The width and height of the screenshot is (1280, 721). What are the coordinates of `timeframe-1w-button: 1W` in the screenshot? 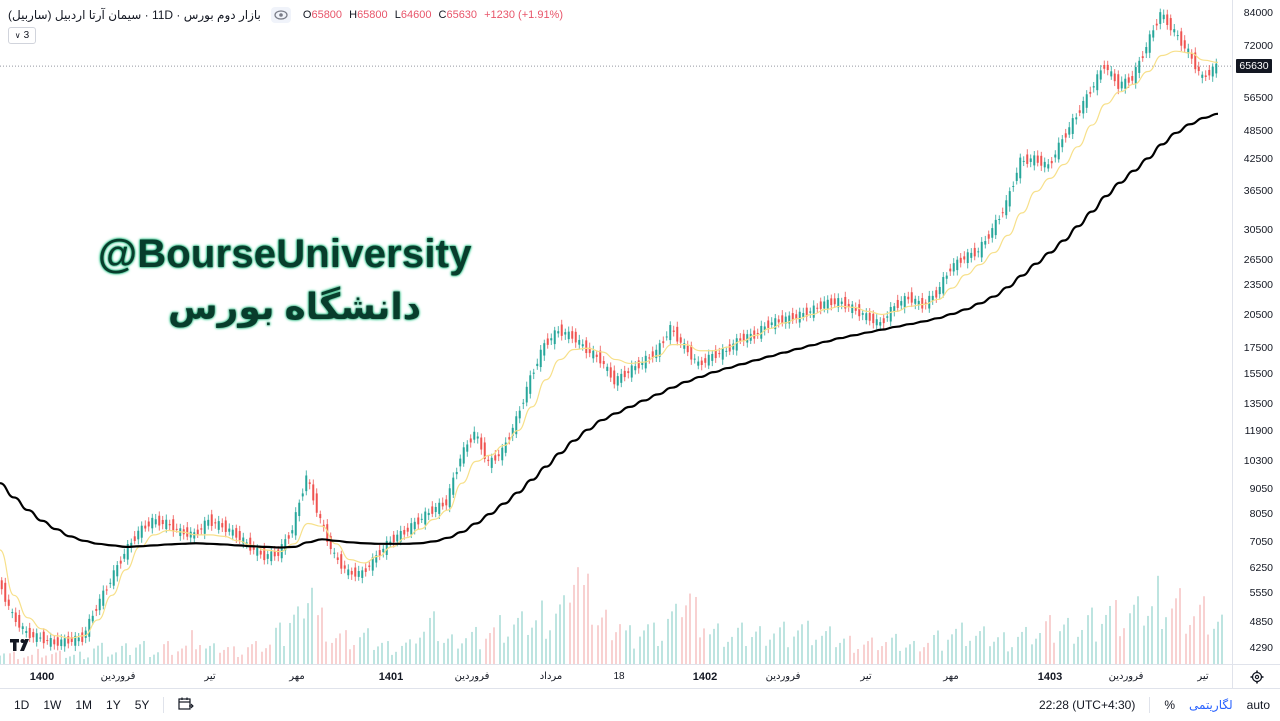 It's located at (52, 705).